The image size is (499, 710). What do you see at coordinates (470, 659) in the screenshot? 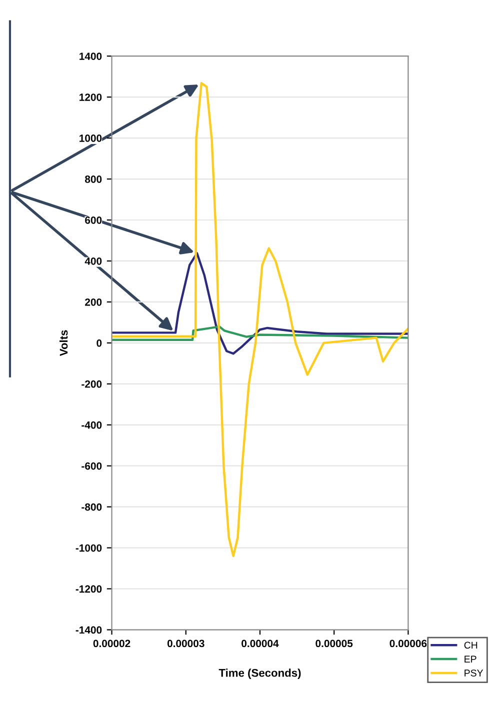
I see `legend-label: EP` at bounding box center [470, 659].